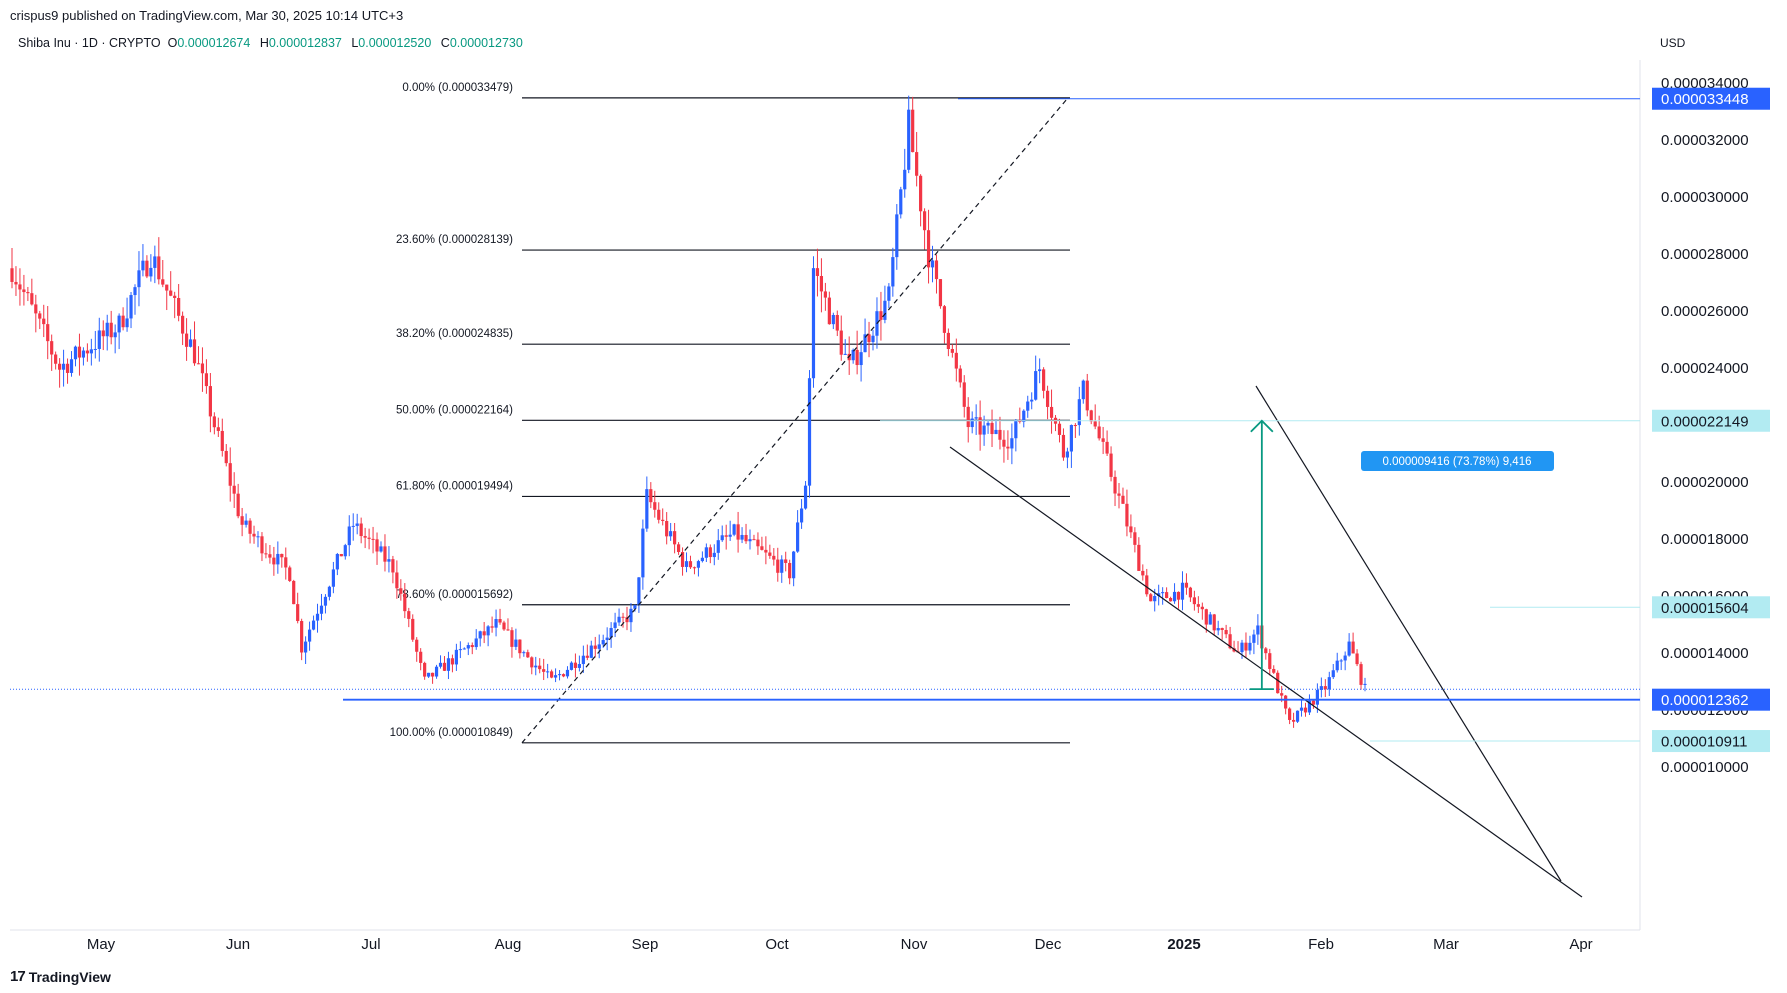 The image size is (1787, 993). What do you see at coordinates (370, 944) in the screenshot?
I see `time-tick-label: Jul` at bounding box center [370, 944].